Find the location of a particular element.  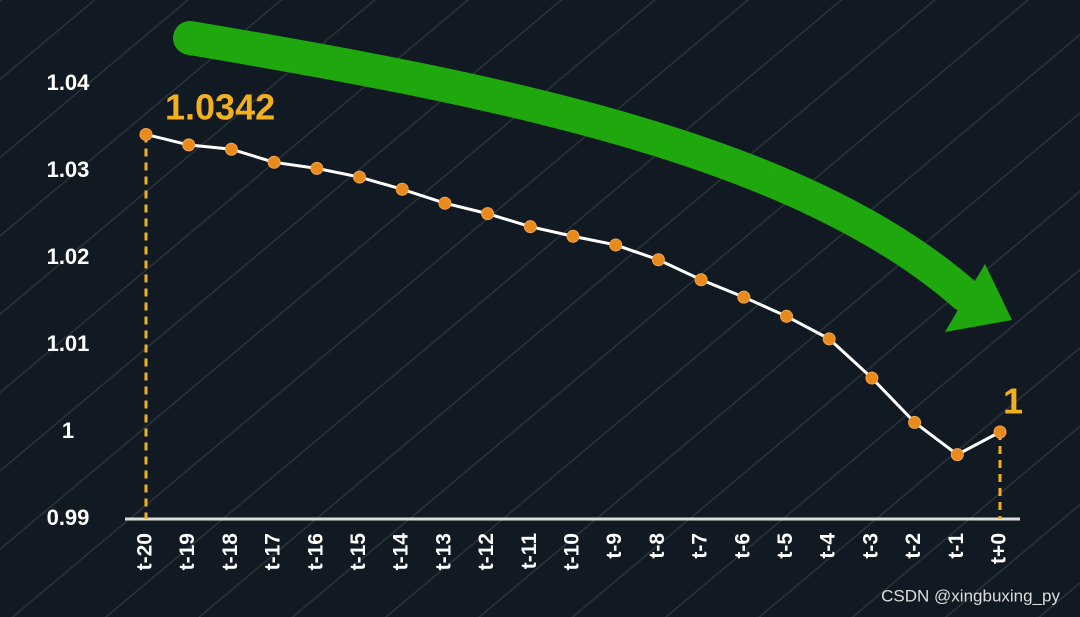

x-tick-label: t-5 is located at coordinates (785, 546).